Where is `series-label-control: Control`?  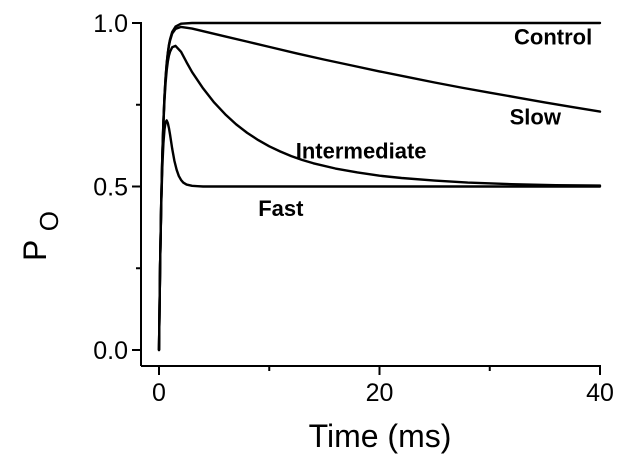 series-label-control: Control is located at coordinates (553, 36).